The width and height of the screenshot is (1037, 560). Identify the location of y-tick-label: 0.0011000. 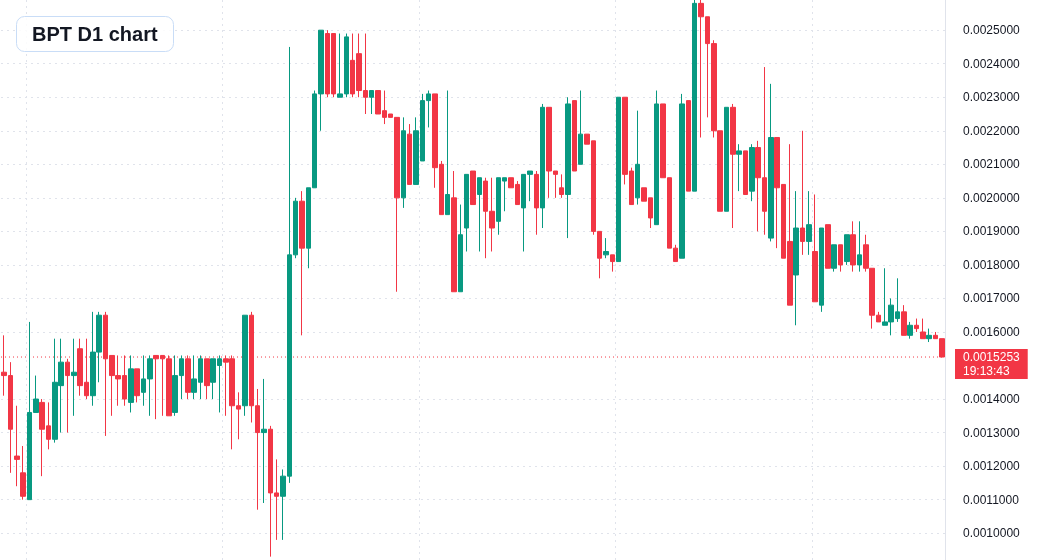
(991, 499).